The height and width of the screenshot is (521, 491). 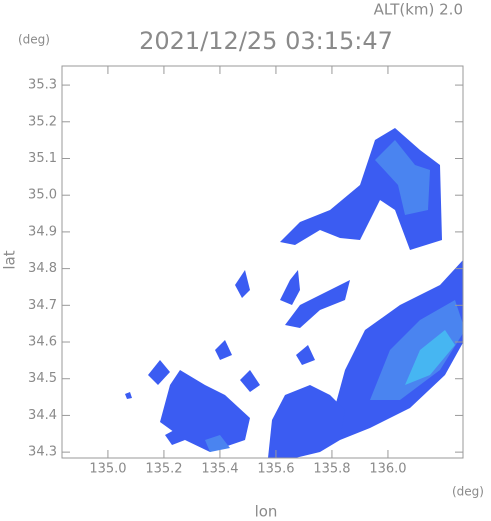 What do you see at coordinates (42, 268) in the screenshot?
I see `y-tick-label: 34.8` at bounding box center [42, 268].